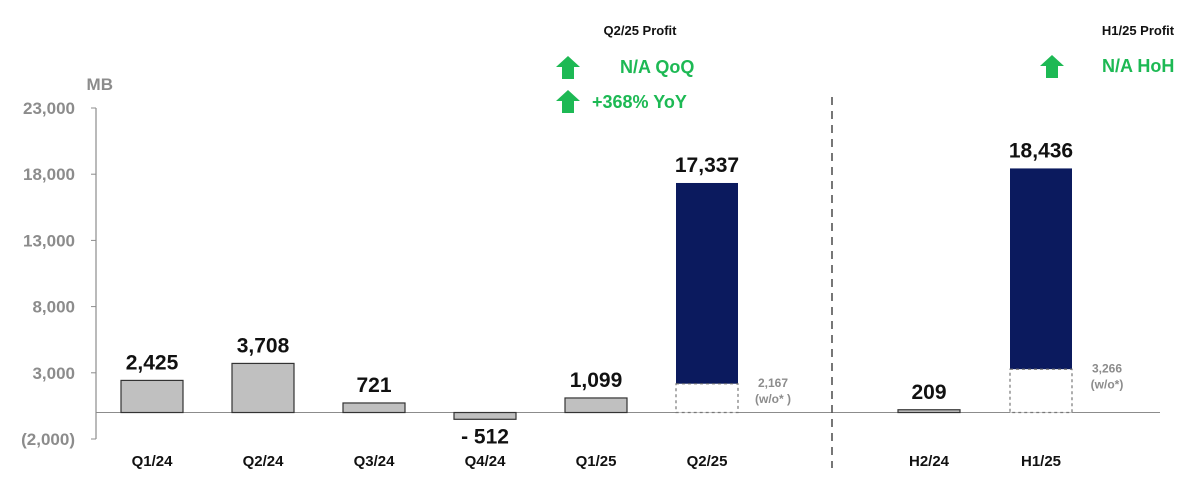  I want to click on category-label-q2-25: Q2/25, so click(707, 461).